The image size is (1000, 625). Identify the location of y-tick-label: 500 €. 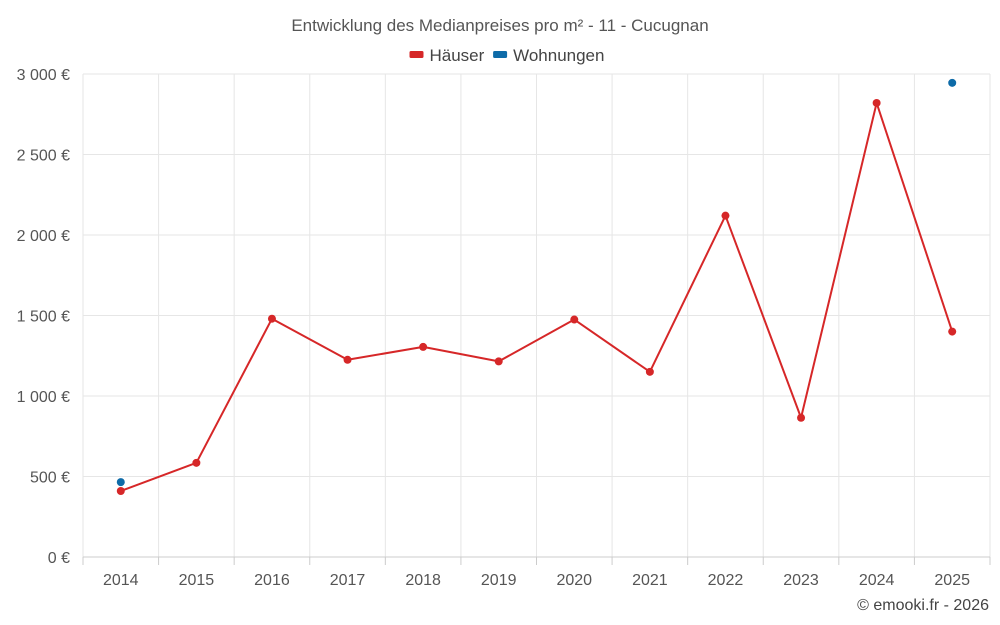
(50, 478).